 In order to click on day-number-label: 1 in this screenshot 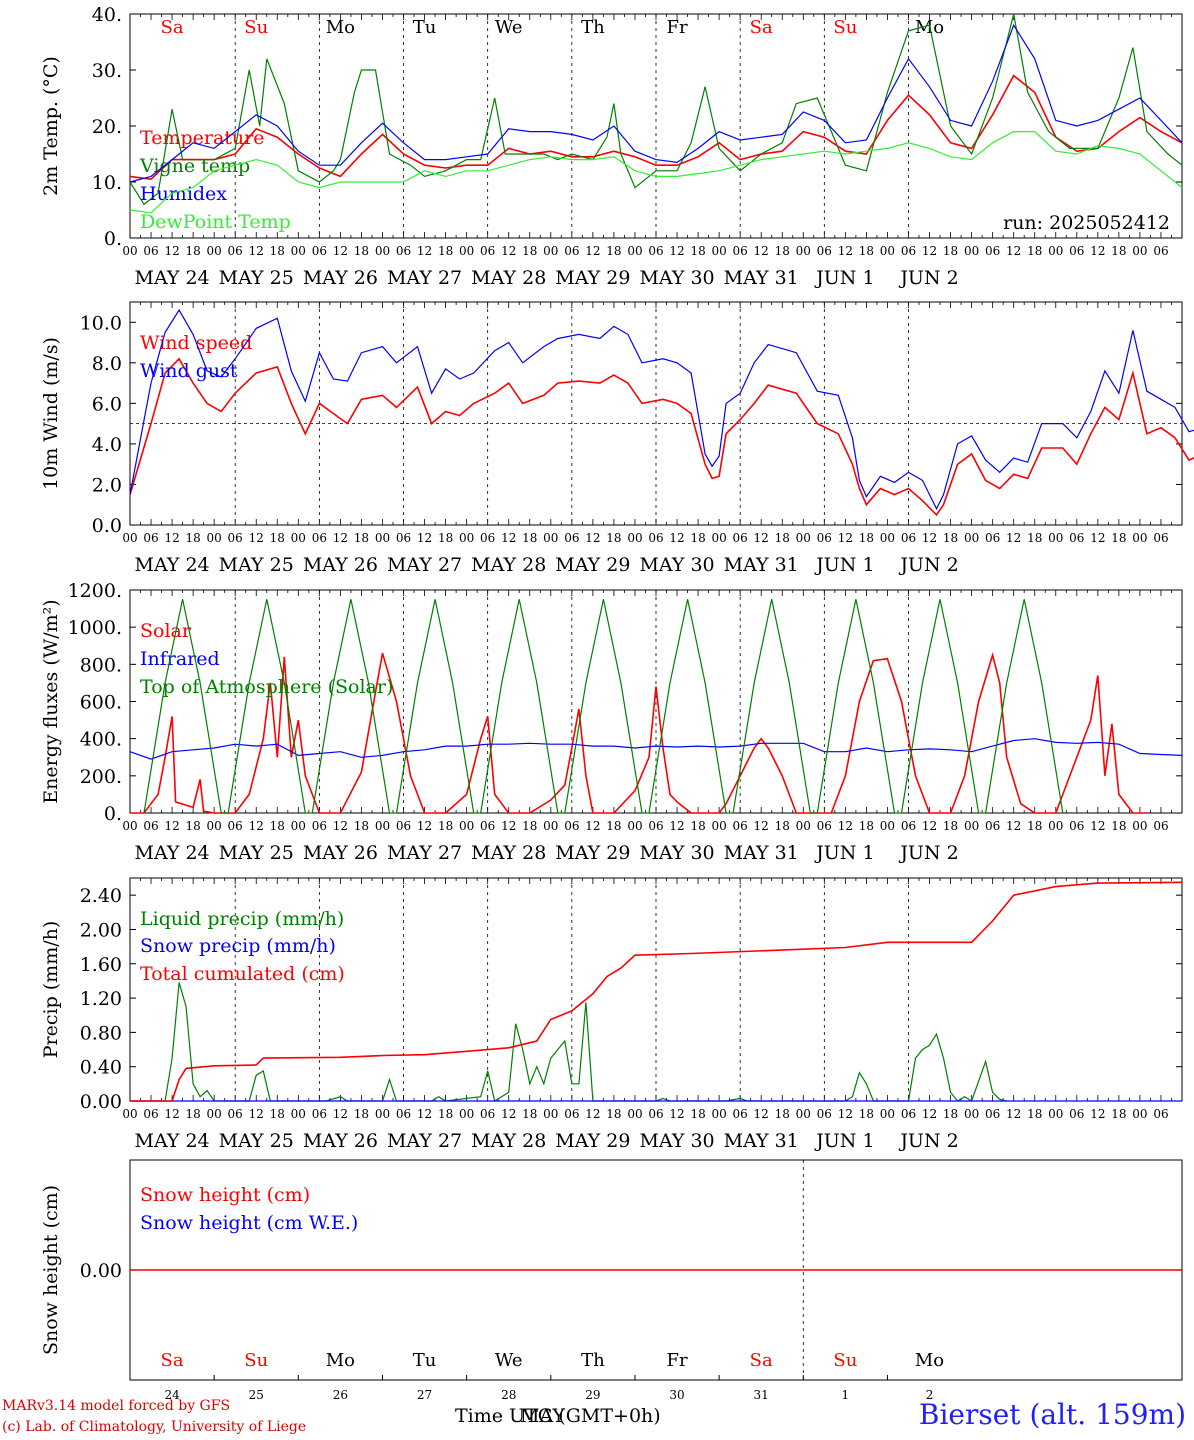, I will do `click(846, 1395)`.